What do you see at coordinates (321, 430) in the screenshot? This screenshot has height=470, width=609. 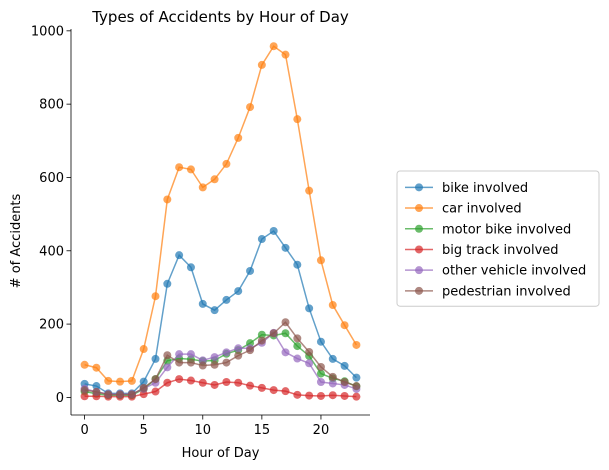 I see `x-tick-label: 20` at bounding box center [321, 430].